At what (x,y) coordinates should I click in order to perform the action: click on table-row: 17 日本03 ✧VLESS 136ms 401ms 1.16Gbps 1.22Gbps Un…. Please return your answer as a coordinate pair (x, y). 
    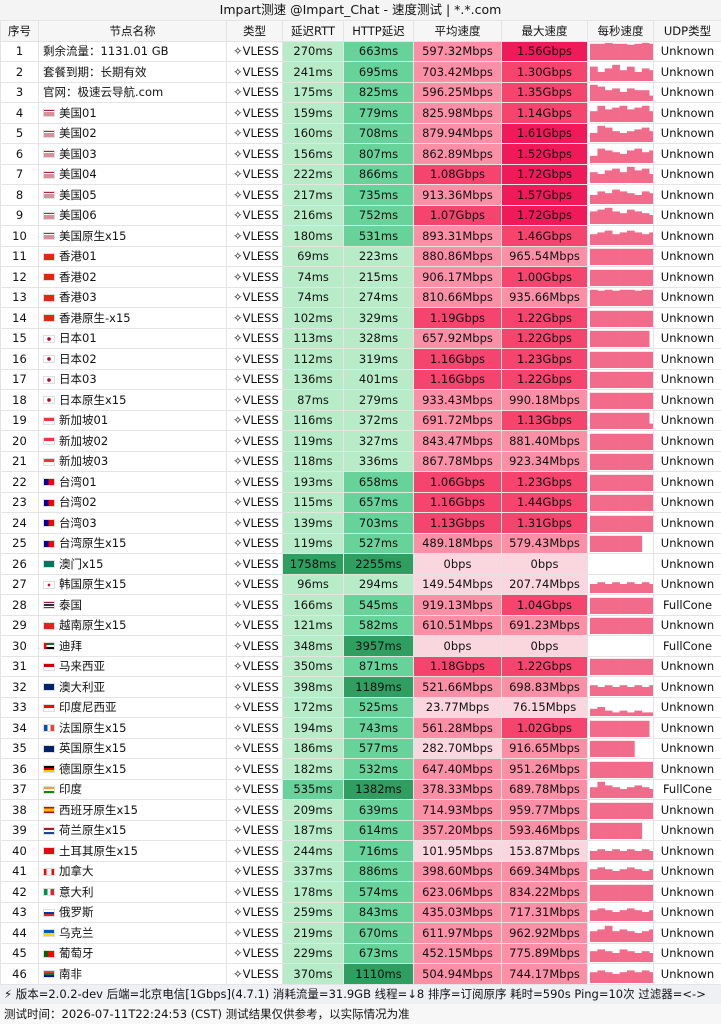
    Looking at the image, I should click on (360, 379).